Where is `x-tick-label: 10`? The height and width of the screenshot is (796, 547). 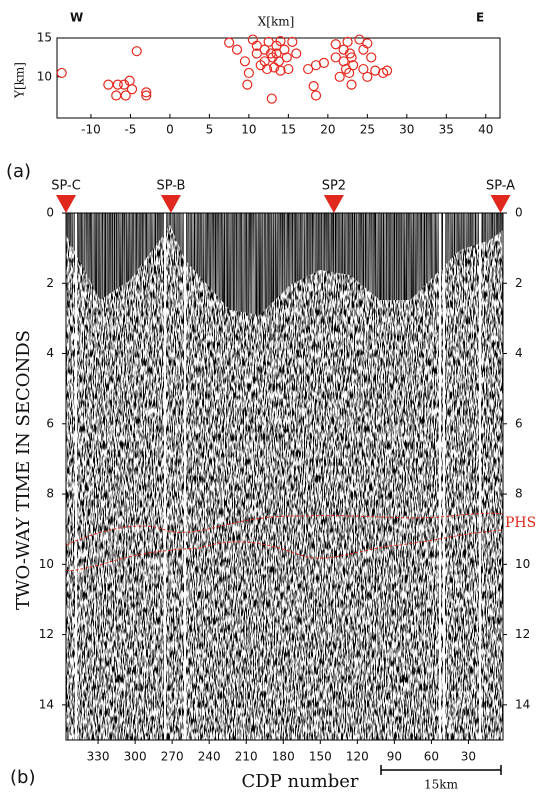 x-tick-label: 10 is located at coordinates (248, 130).